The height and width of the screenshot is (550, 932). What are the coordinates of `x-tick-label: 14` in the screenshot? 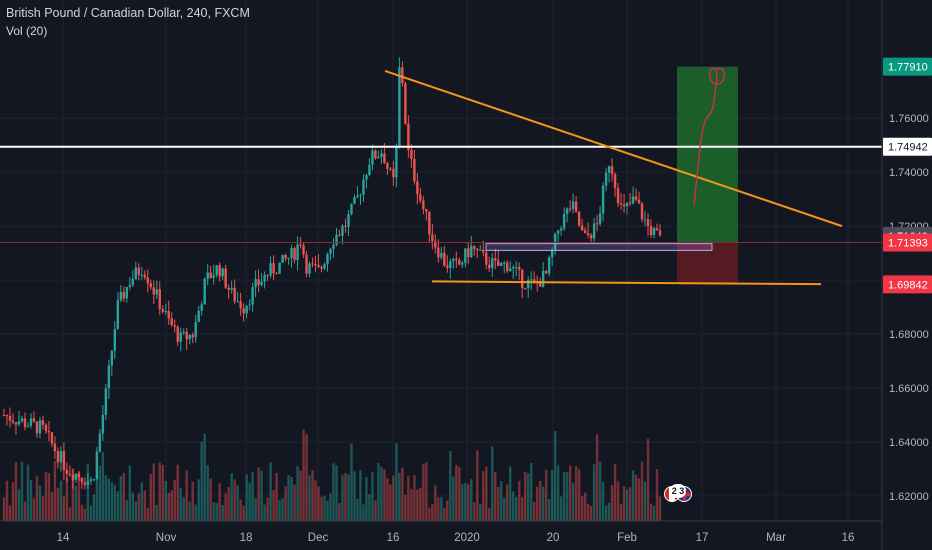 It's located at (63, 538).